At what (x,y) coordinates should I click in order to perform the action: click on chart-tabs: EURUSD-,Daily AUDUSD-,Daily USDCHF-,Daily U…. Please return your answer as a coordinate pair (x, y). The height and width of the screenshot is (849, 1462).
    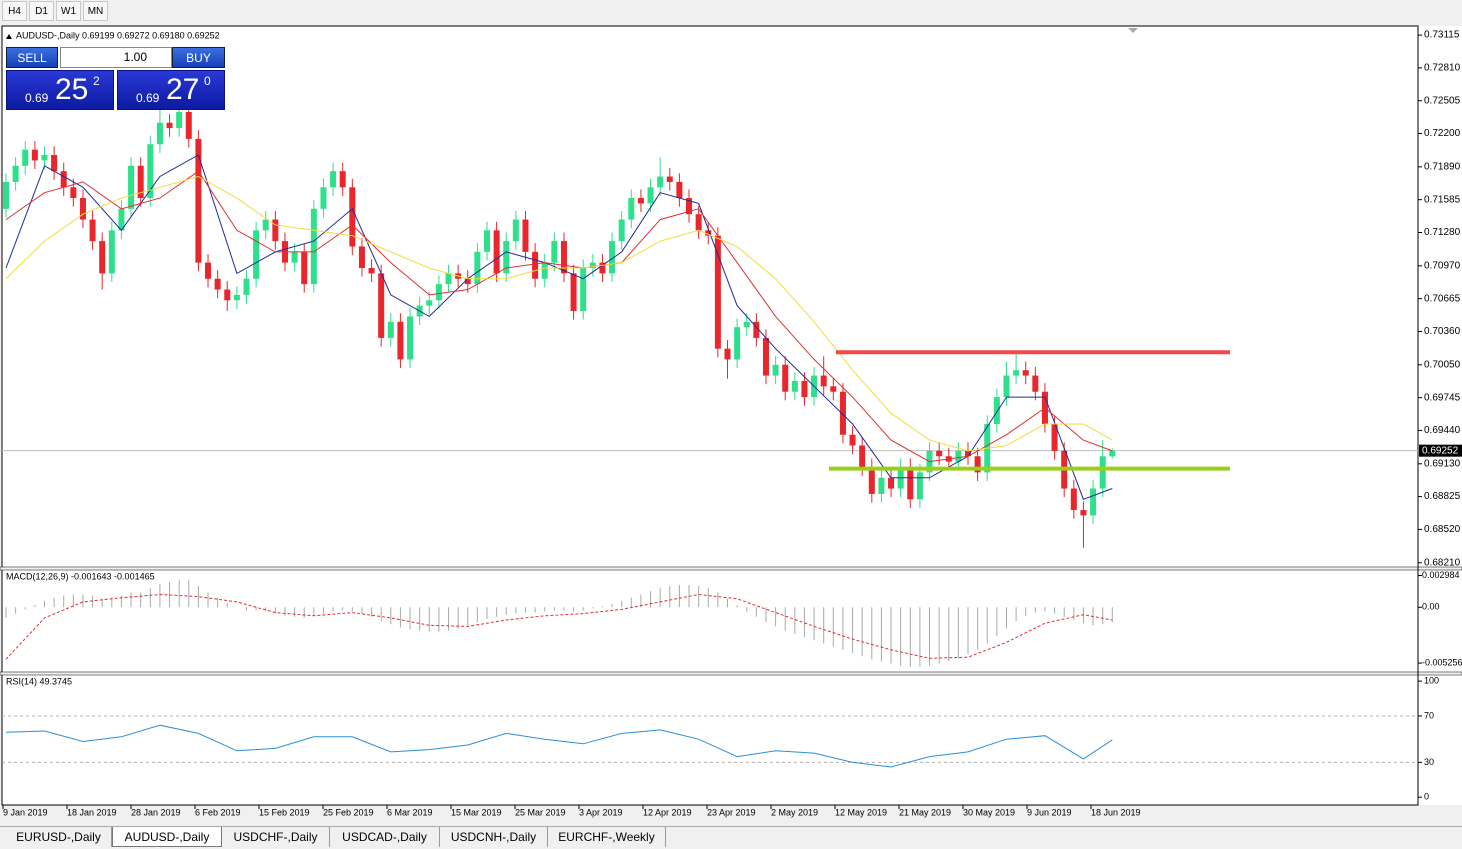
    Looking at the image, I should click on (731, 837).